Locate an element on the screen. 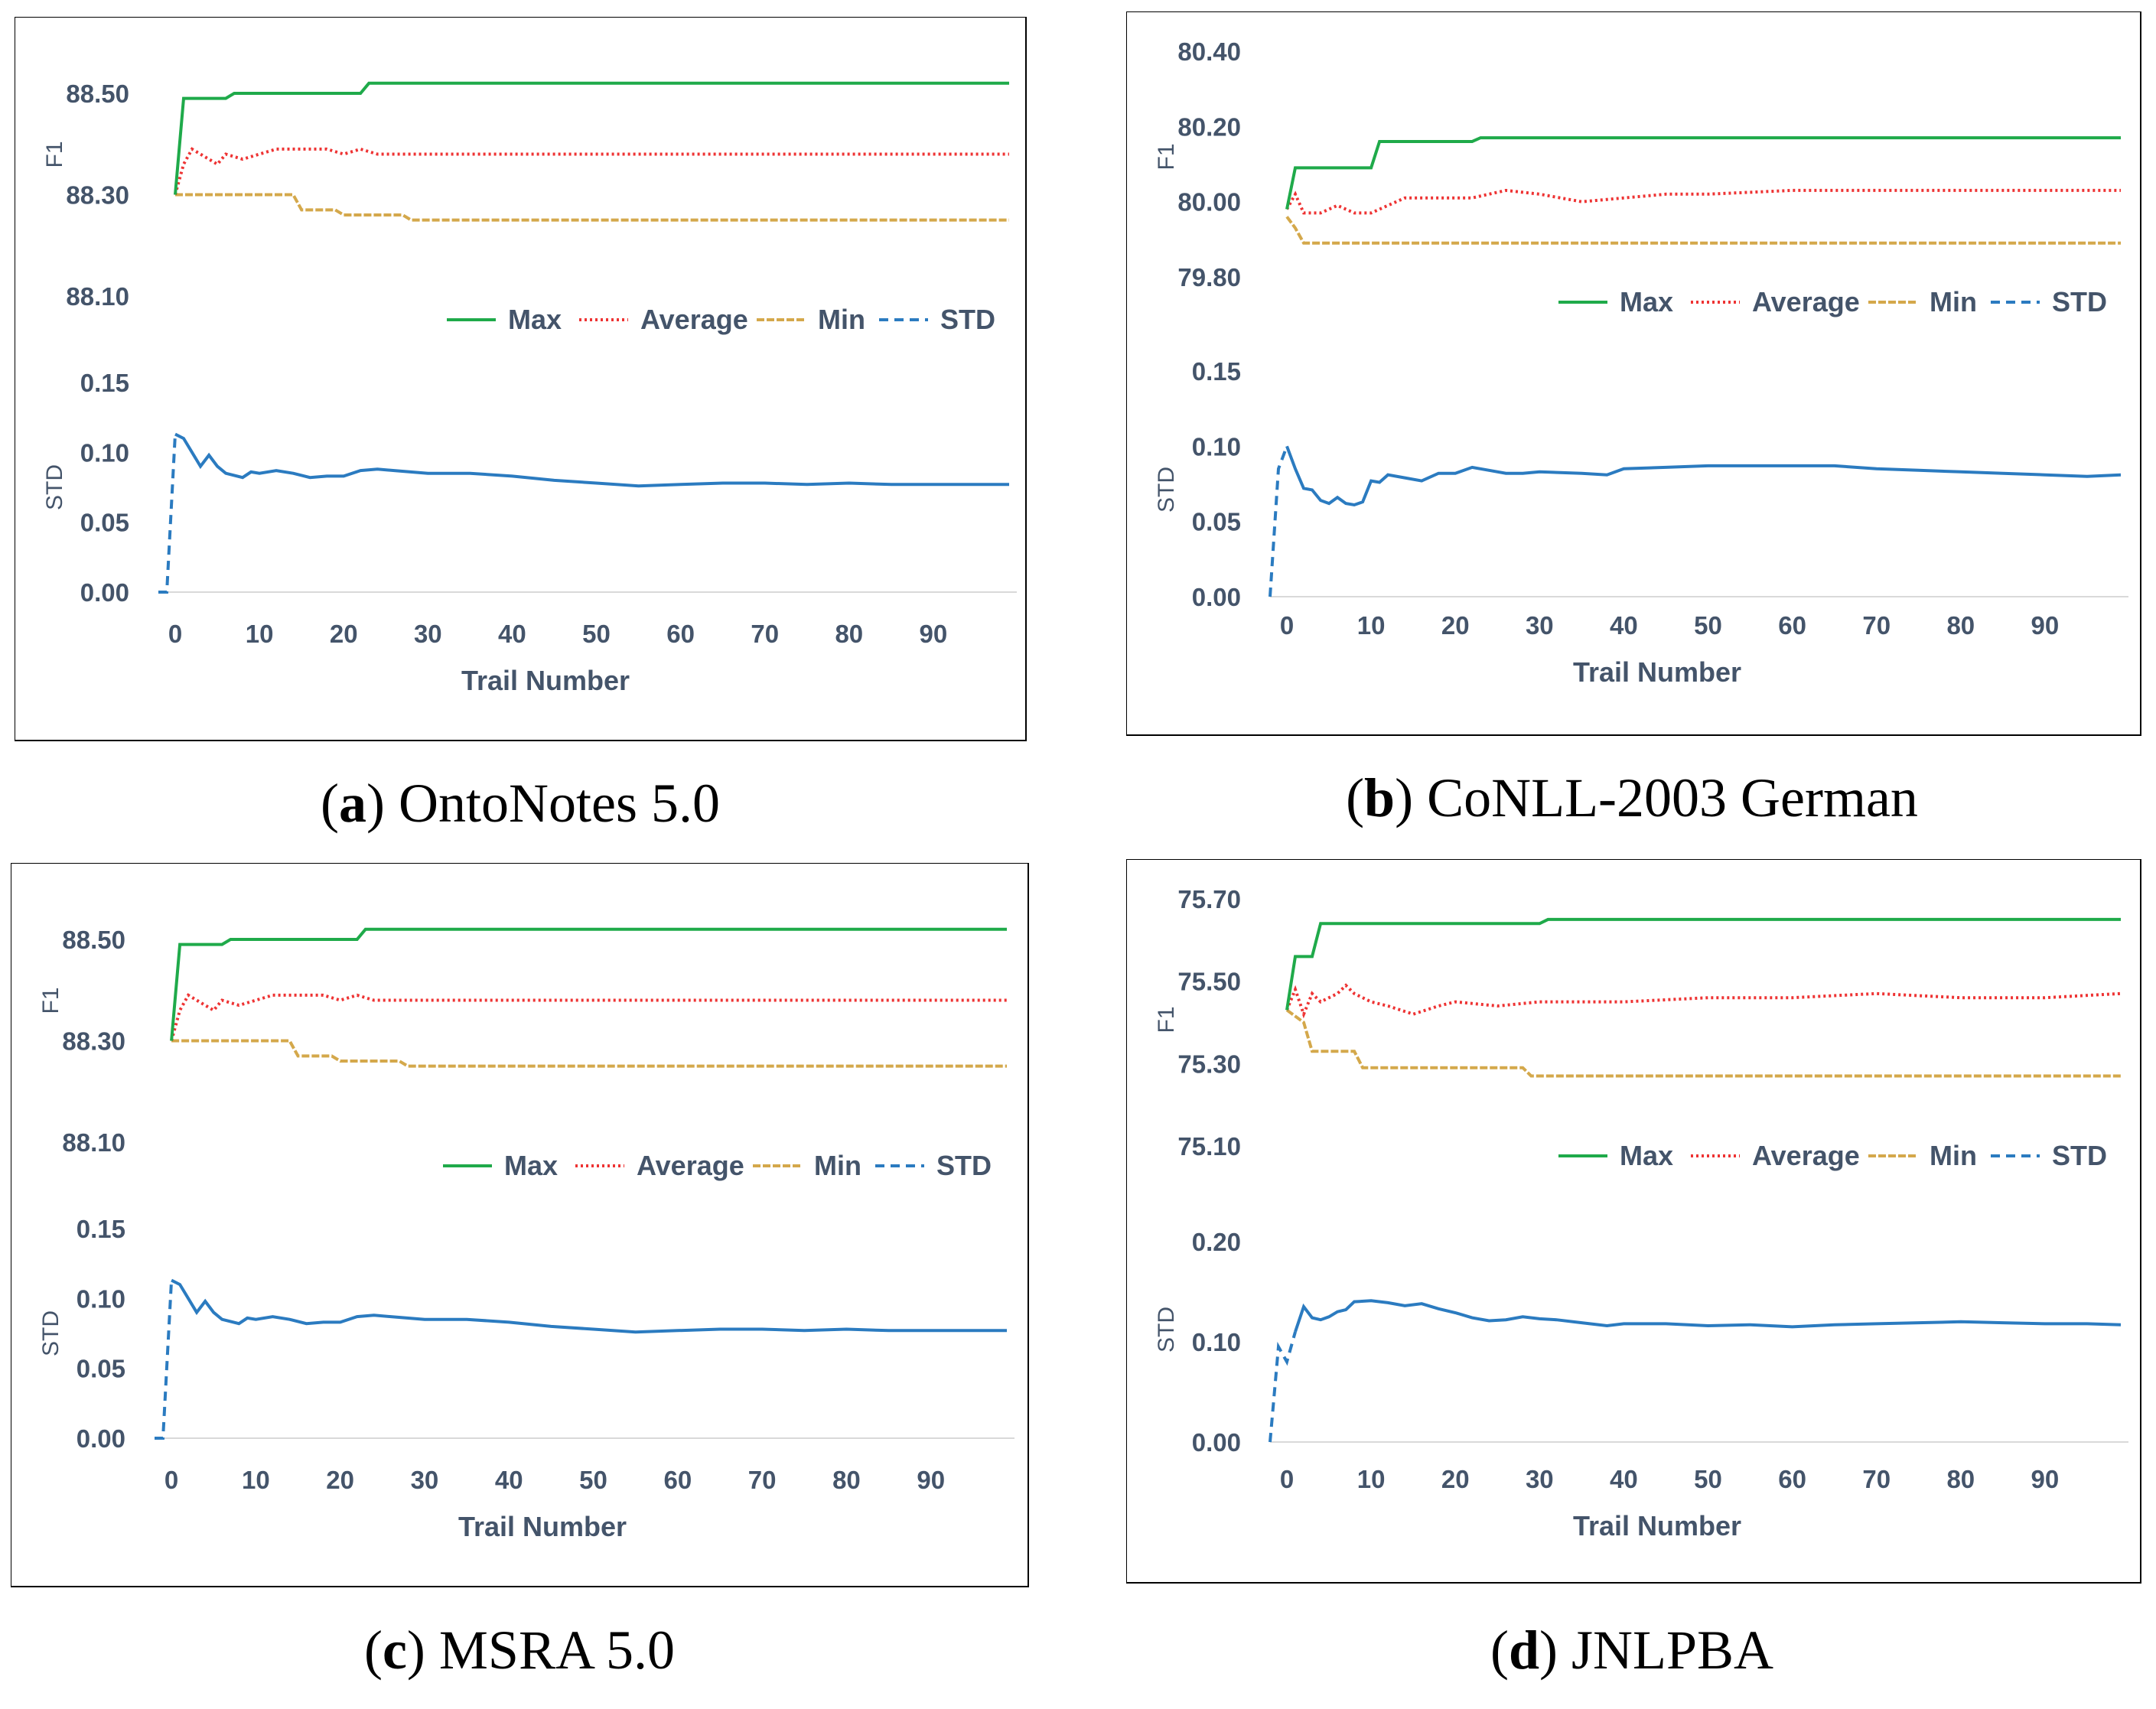 The width and height of the screenshot is (2156, 1709). y-tick-label-f1: 88.10 is located at coordinates (97, 296).